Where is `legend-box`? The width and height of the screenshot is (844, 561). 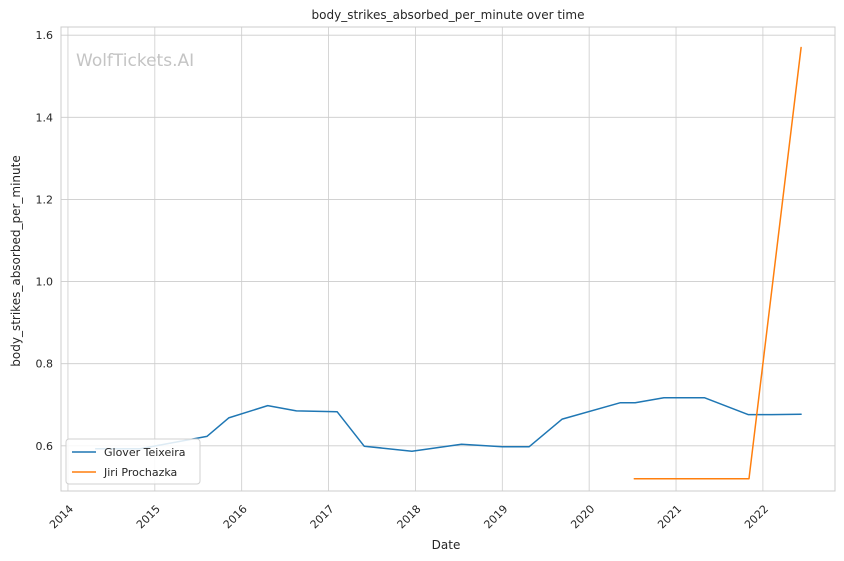 legend-box is located at coordinates (133, 461).